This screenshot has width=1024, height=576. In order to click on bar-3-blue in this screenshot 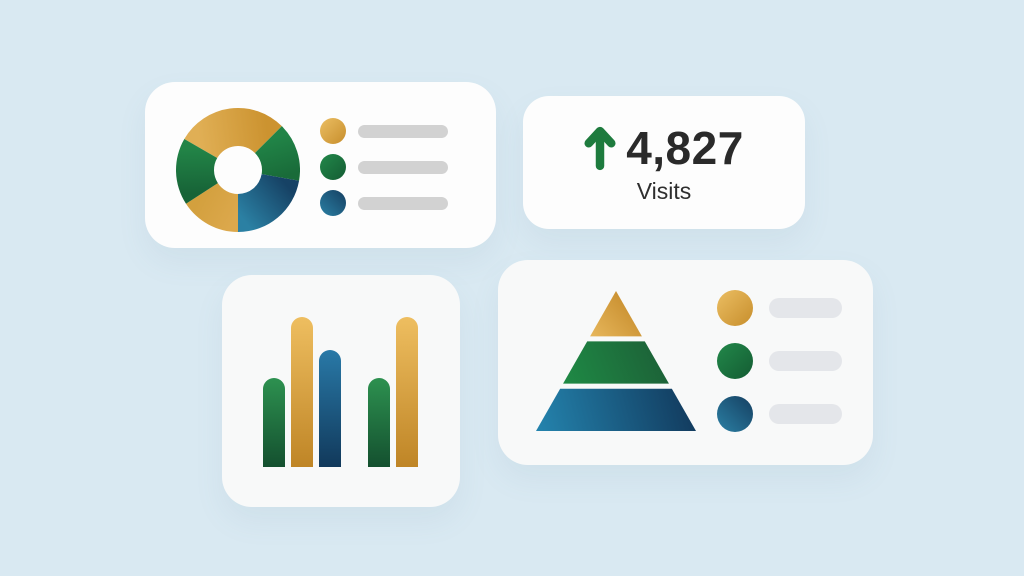, I will do `click(330, 408)`.